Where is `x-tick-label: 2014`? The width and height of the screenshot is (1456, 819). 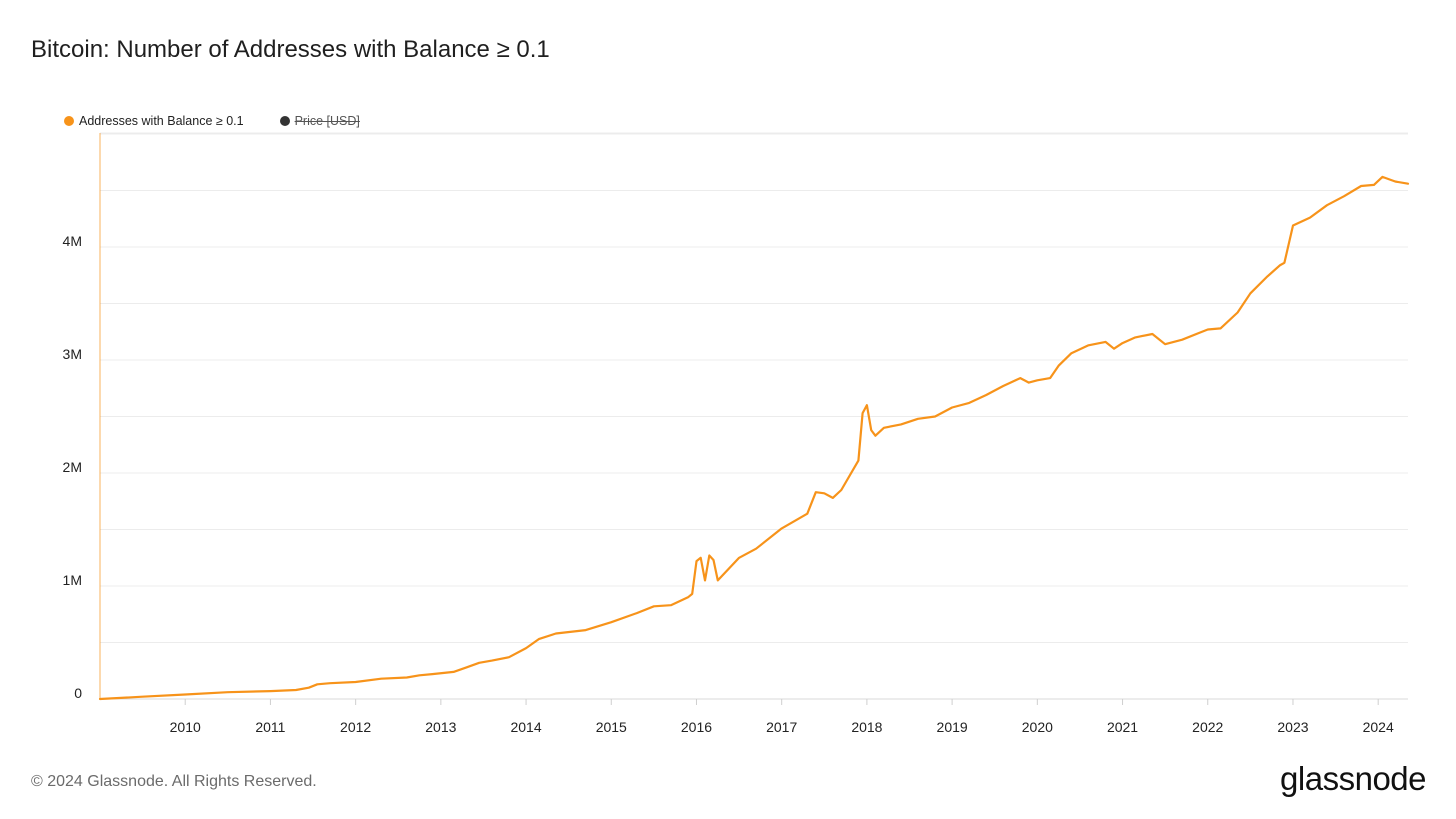 x-tick-label: 2014 is located at coordinates (525, 727).